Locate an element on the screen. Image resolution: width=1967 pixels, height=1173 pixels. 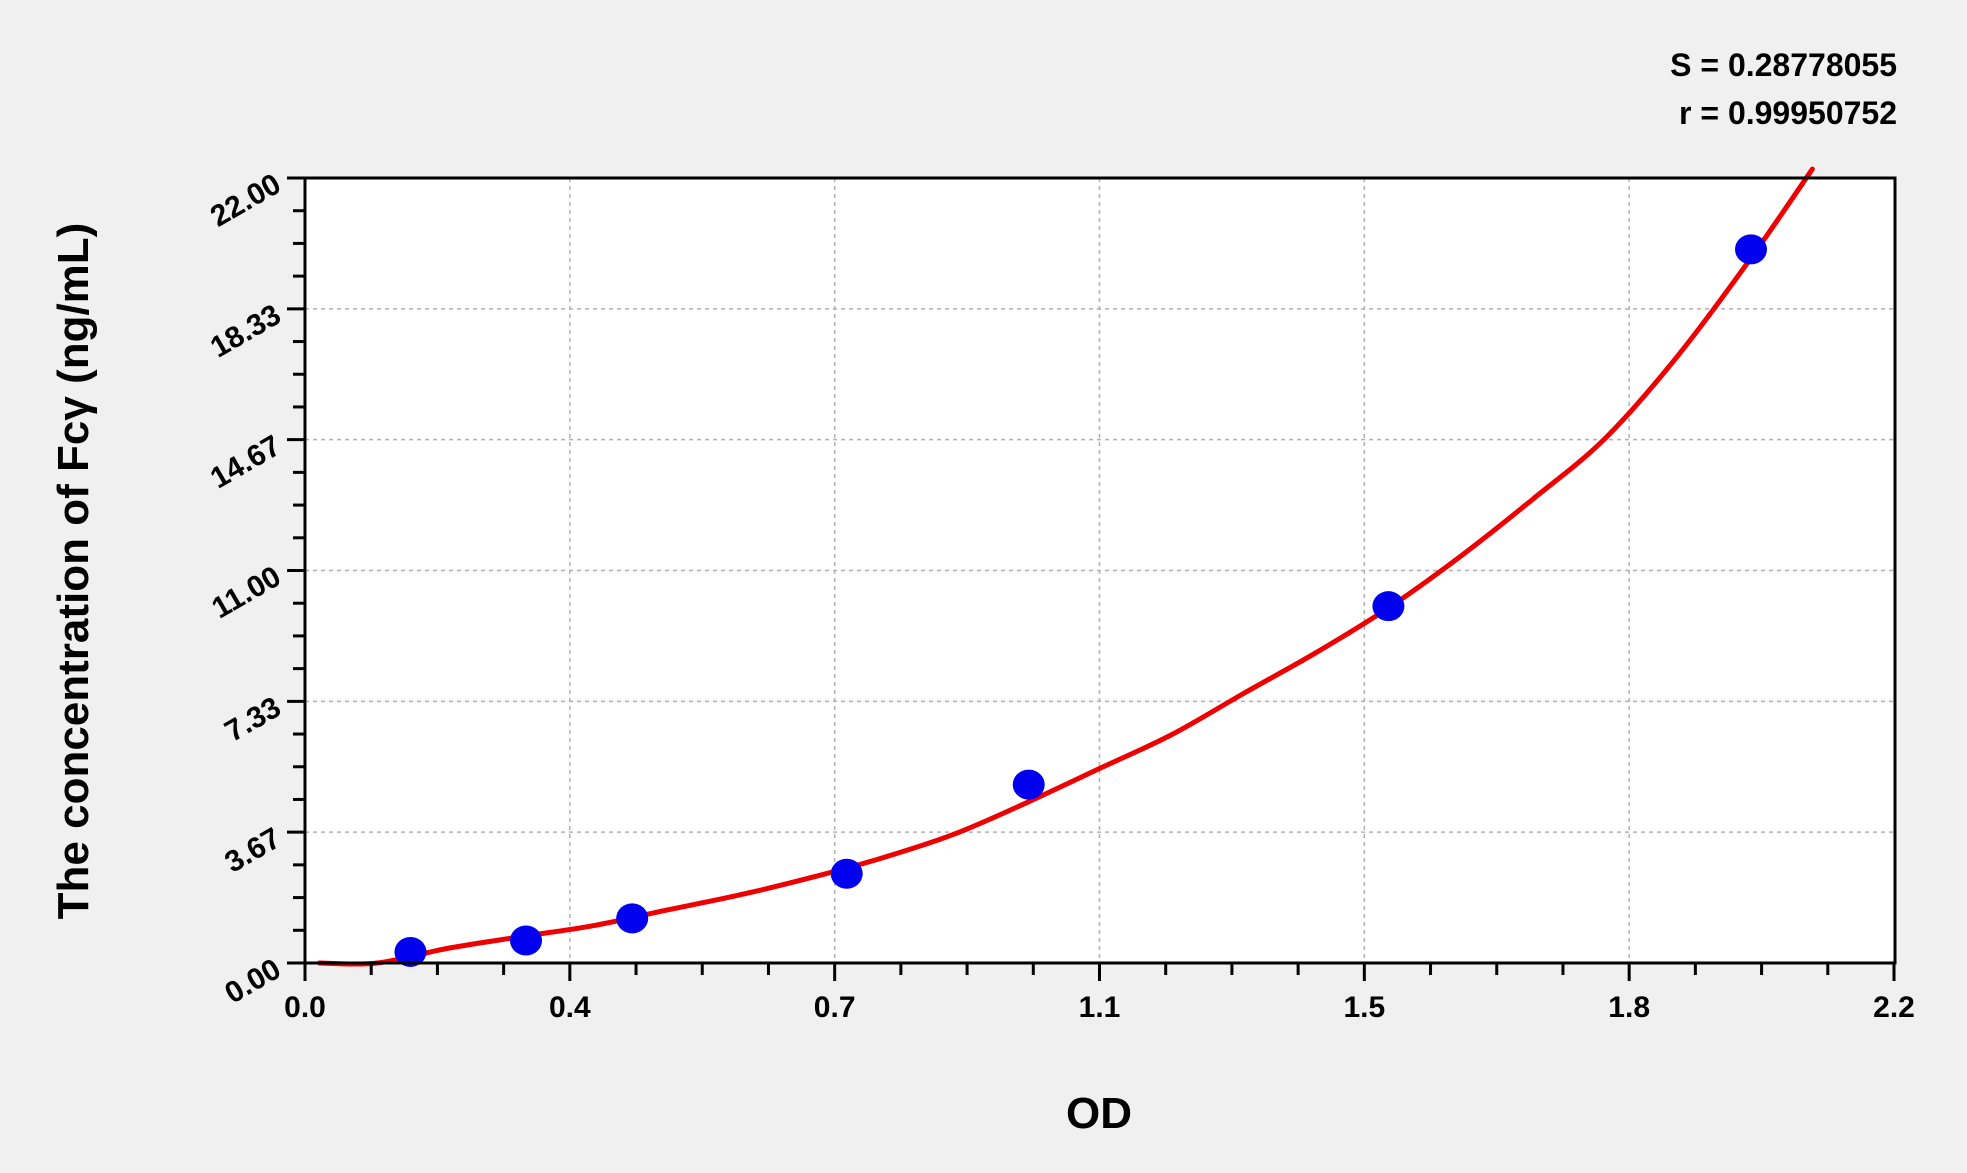
y-tick-label: 22.00 is located at coordinates (246, 200).